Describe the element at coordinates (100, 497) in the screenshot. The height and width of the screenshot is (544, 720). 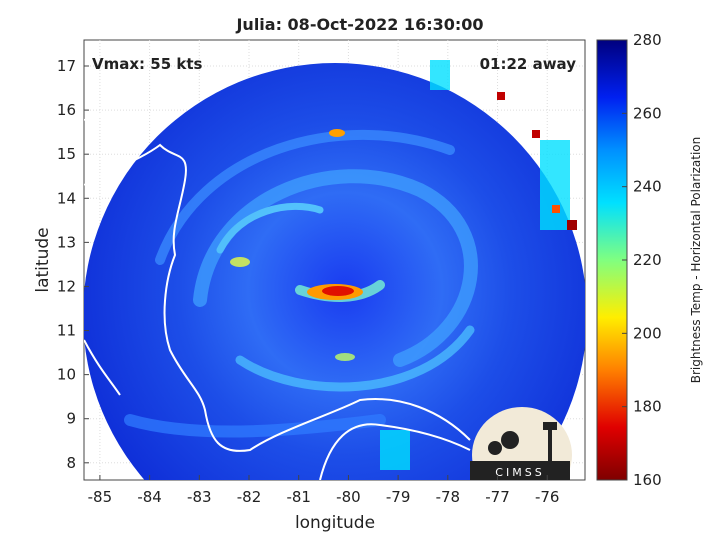
I see `x-tick-label: -85` at that location.